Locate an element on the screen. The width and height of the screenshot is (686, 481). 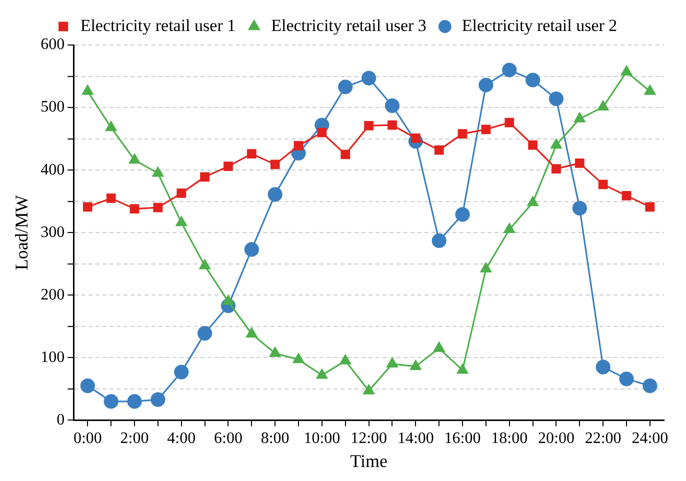
x-tick-label: 20:00 is located at coordinates (556, 439).